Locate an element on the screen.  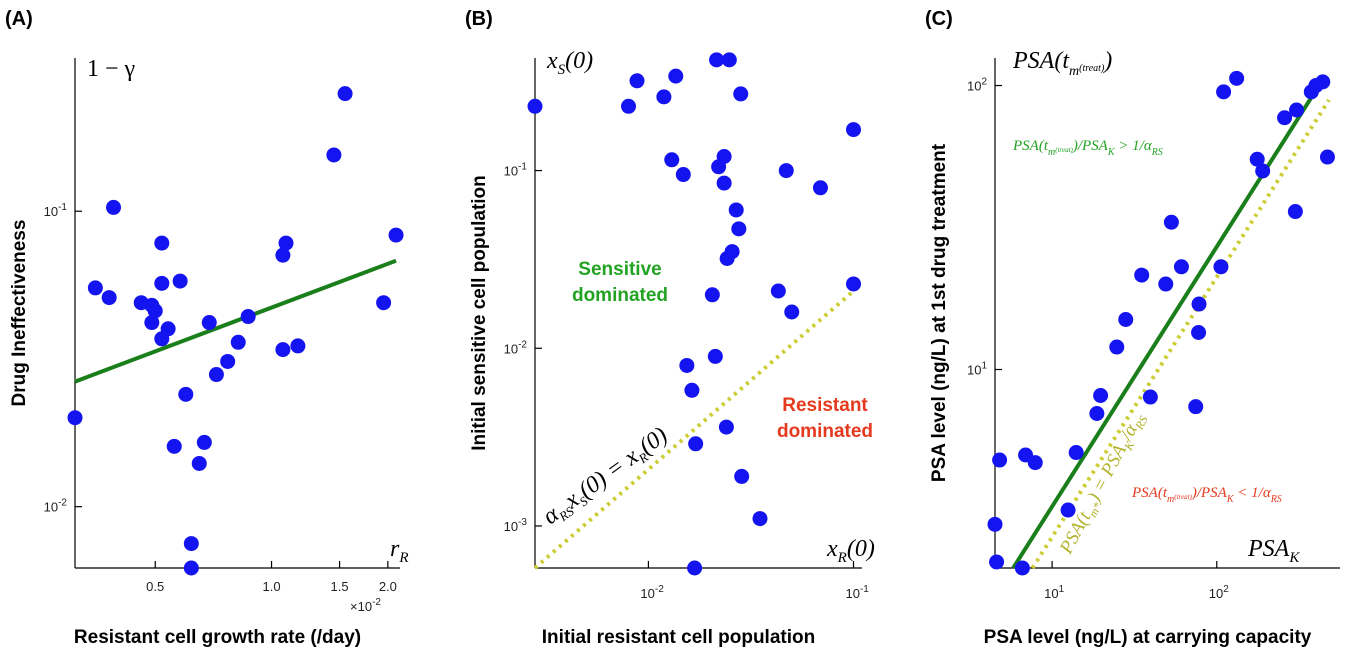
math-y-label: xS(0) is located at coordinates (569, 63).